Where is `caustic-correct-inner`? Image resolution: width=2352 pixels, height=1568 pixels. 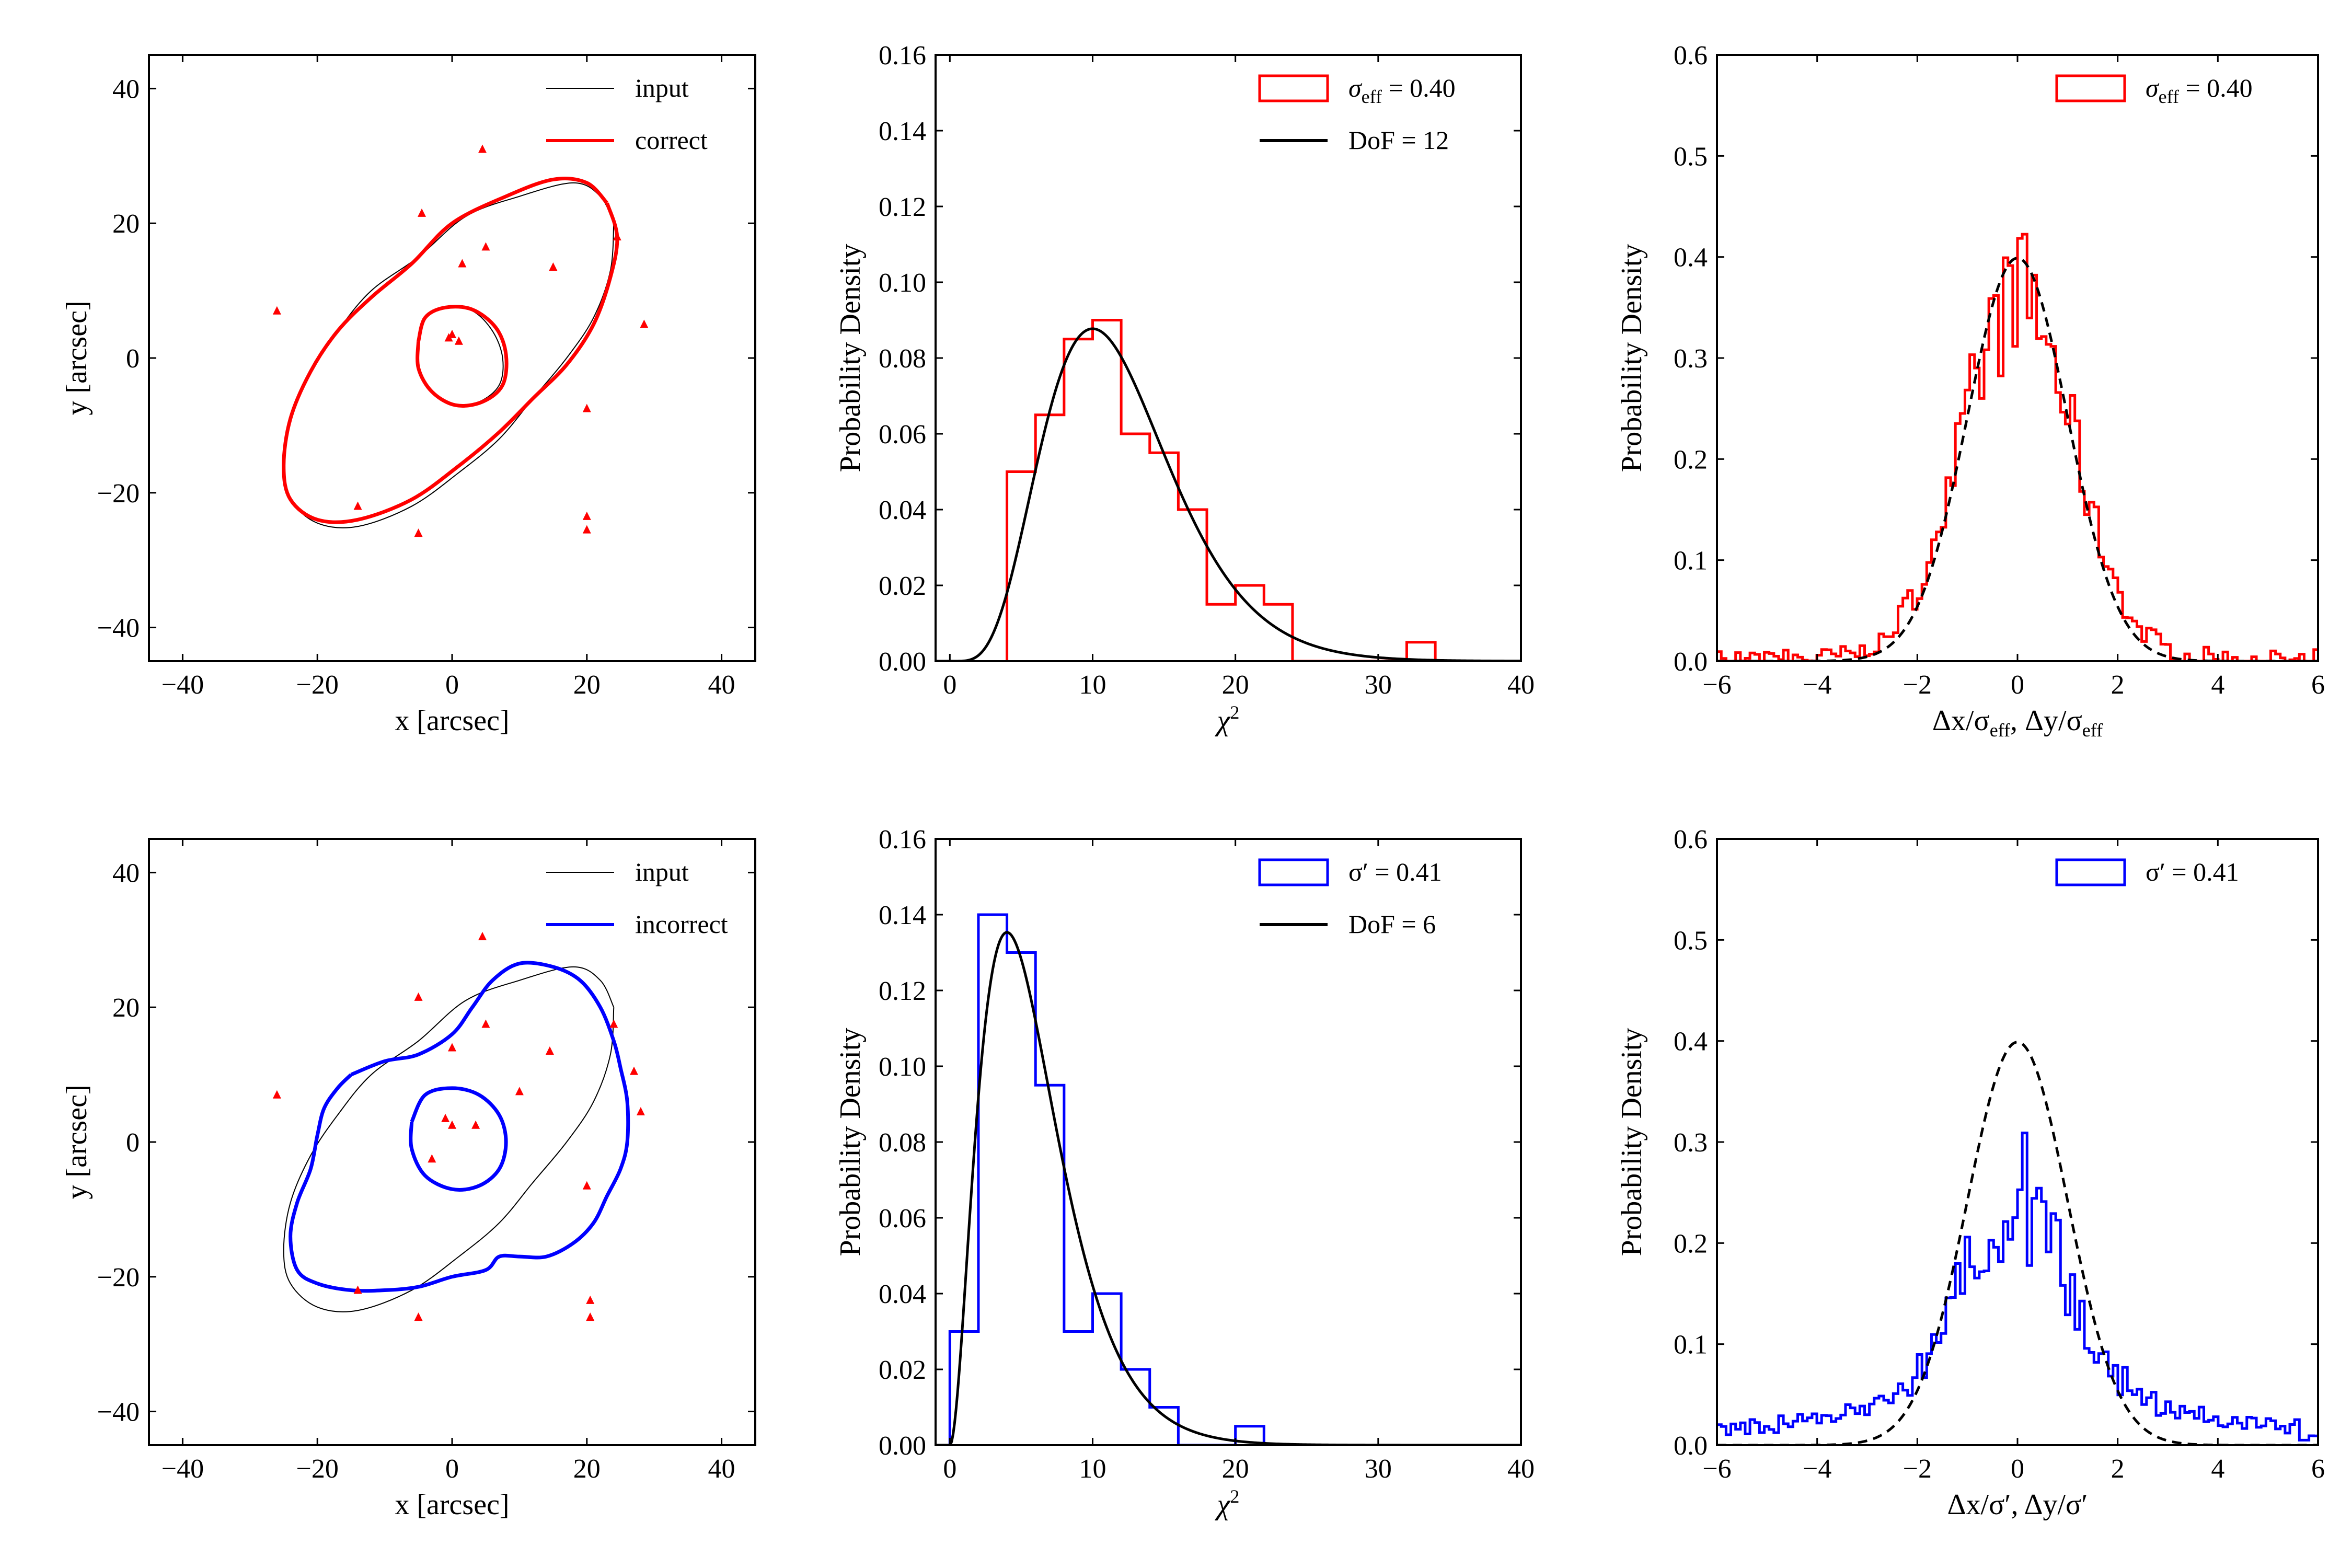
caustic-correct-inner is located at coordinates (462, 356).